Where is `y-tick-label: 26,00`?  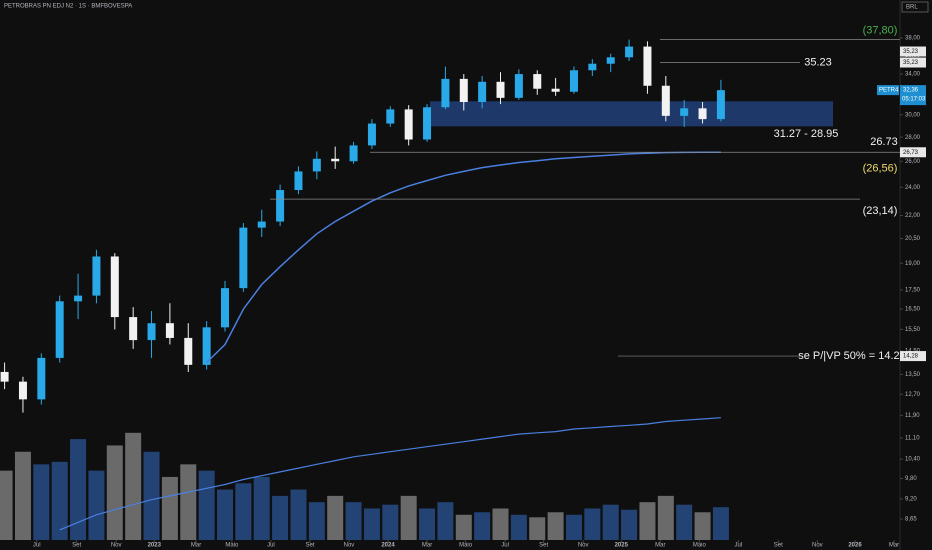
y-tick-label: 26,00 is located at coordinates (913, 162).